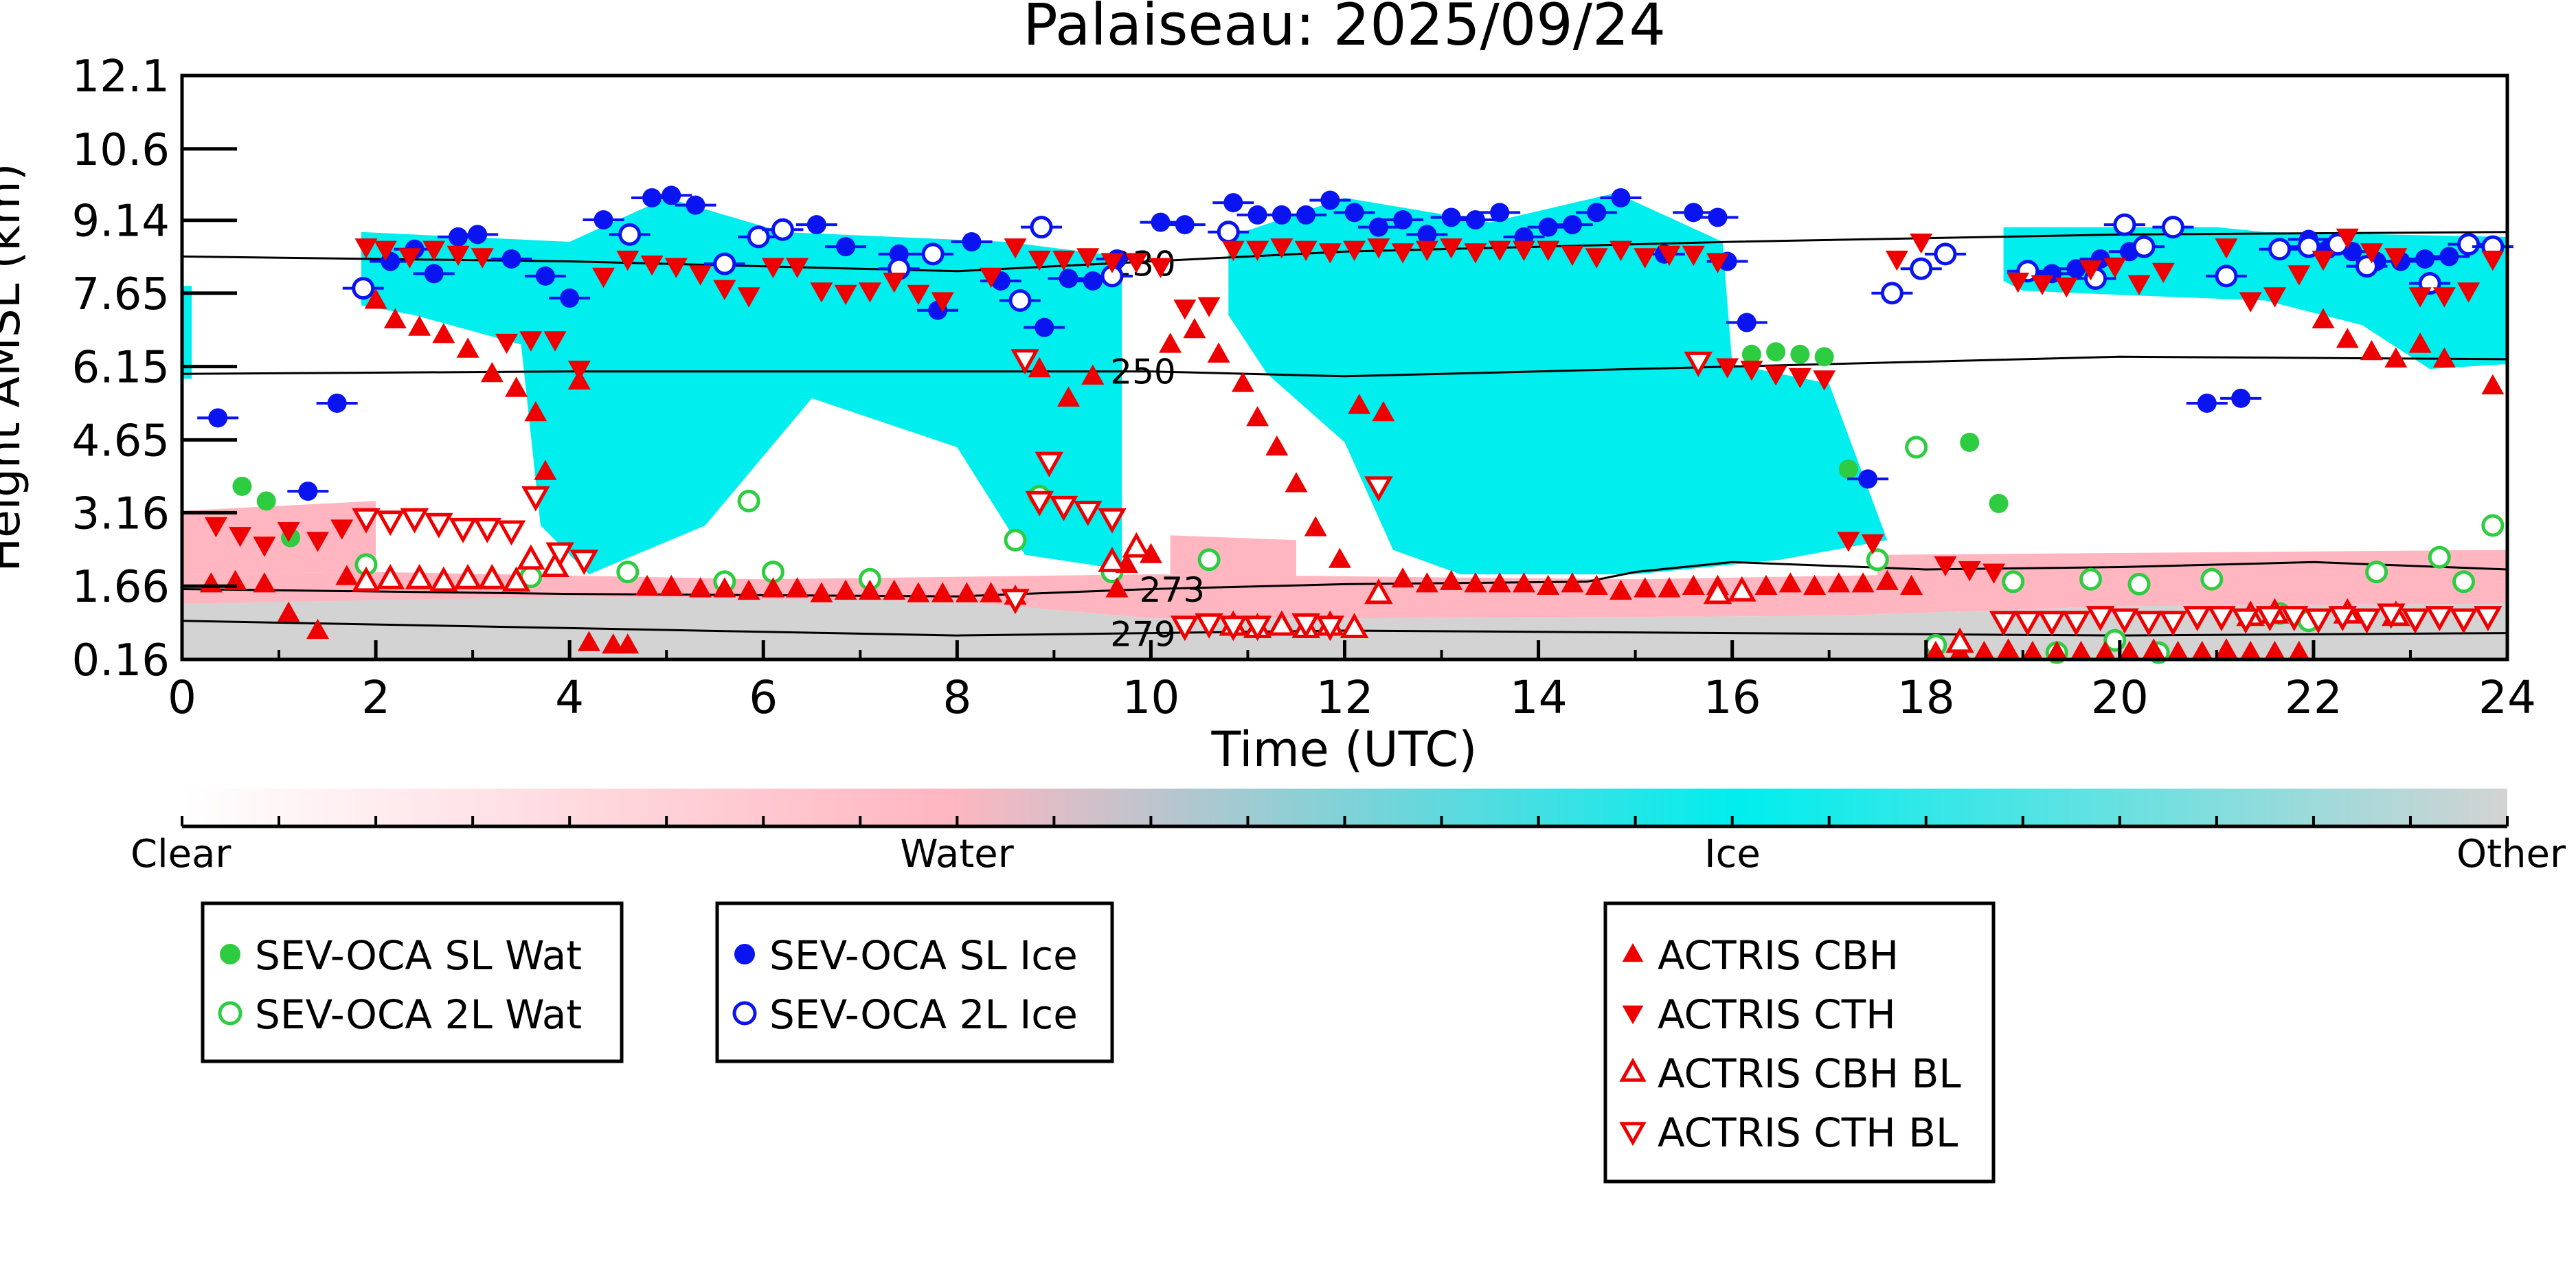  Describe the element at coordinates (15, 367) in the screenshot. I see `y-axis-label: Height AMSL (km)` at that location.